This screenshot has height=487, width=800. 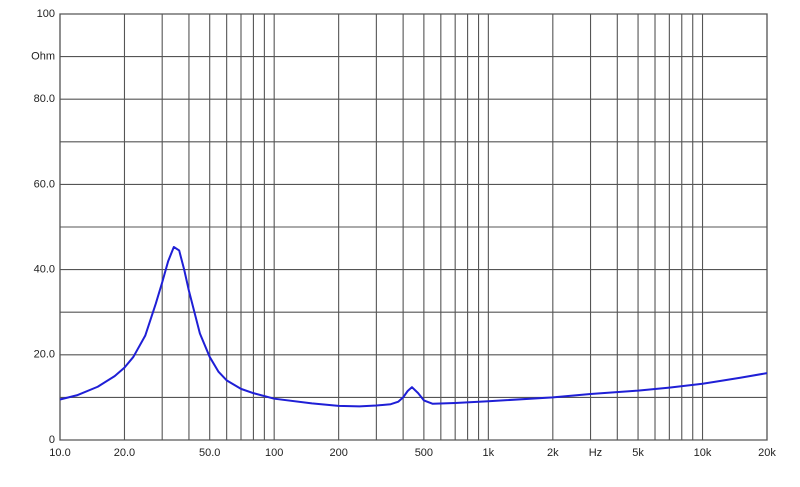 What do you see at coordinates (424, 453) in the screenshot?
I see `x-tick-label: 500` at bounding box center [424, 453].